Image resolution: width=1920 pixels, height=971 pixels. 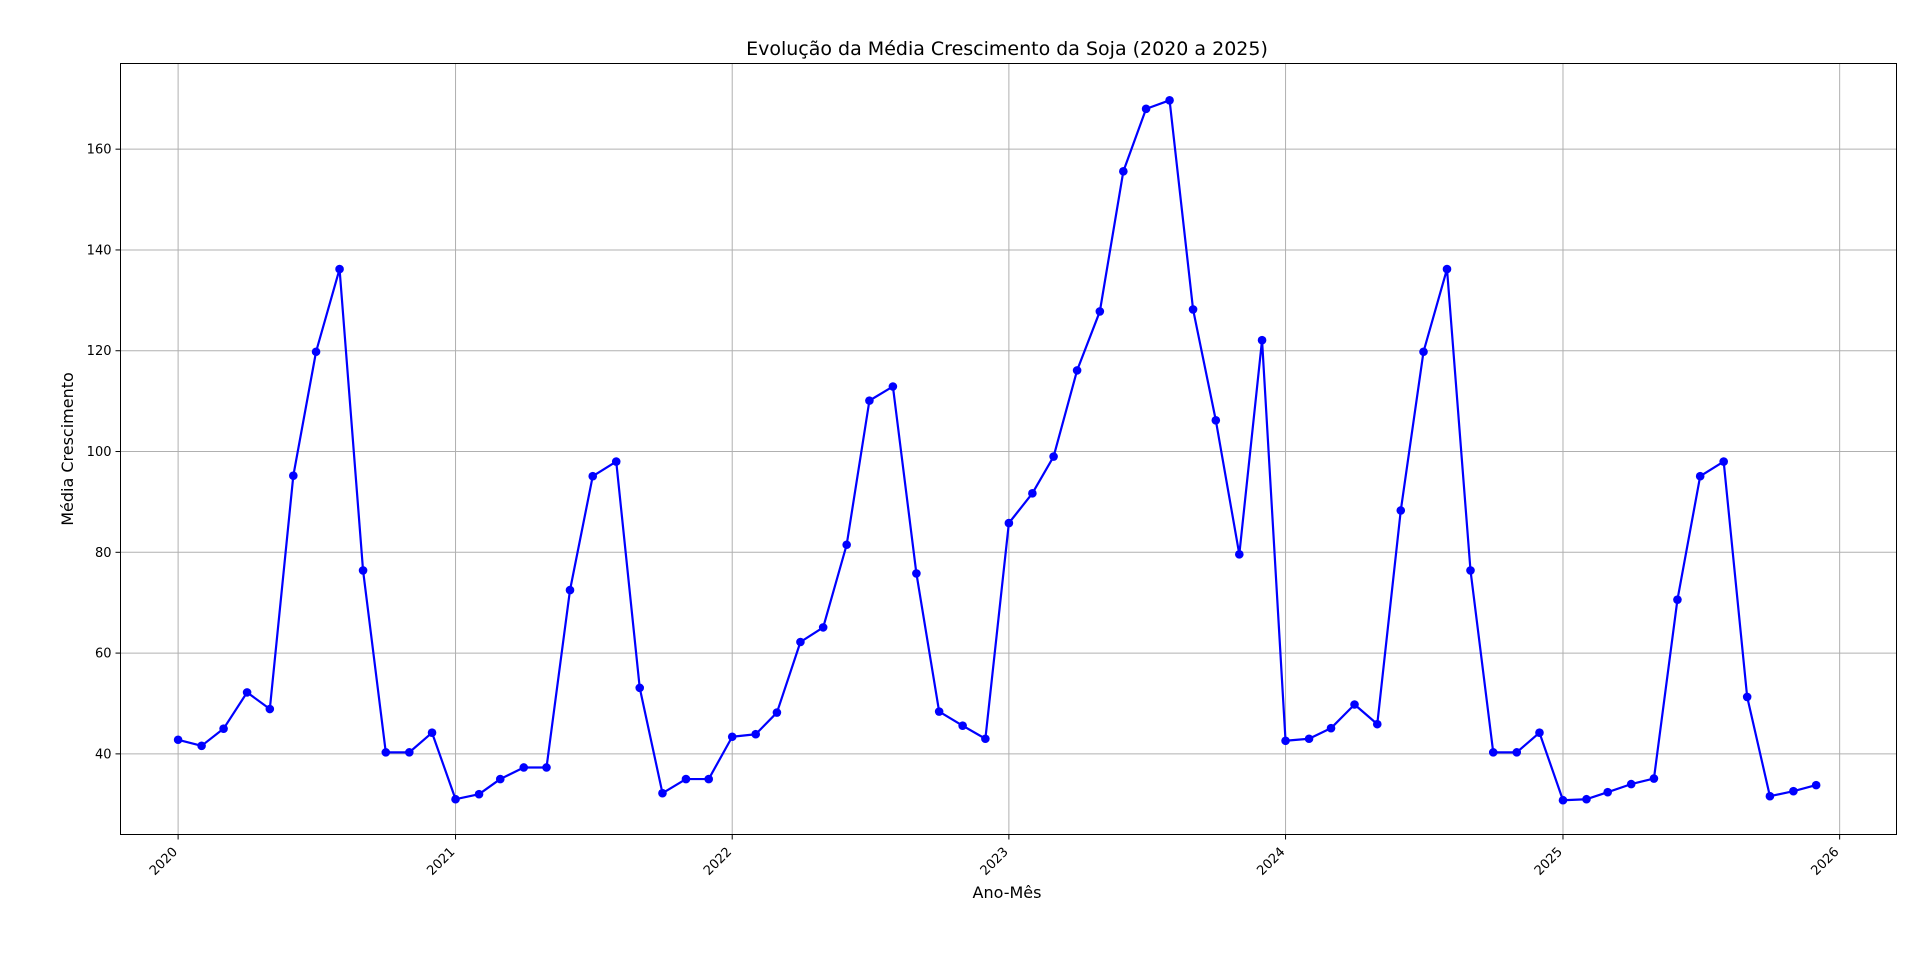 I want to click on y-tick-label: 160, so click(x=99, y=150).